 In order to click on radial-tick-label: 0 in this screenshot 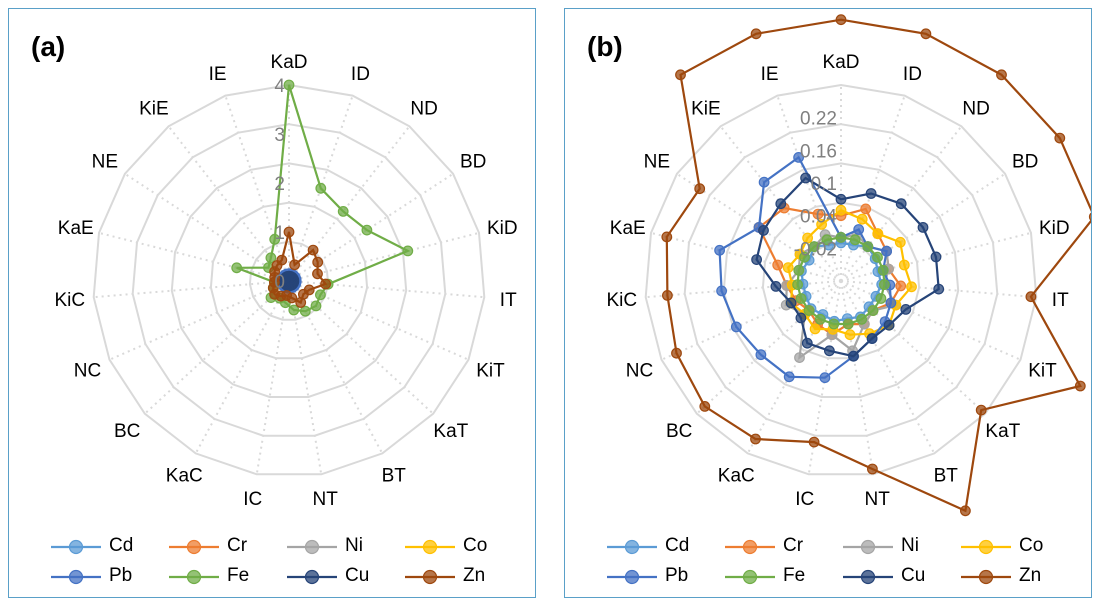, I will do `click(279, 282)`.